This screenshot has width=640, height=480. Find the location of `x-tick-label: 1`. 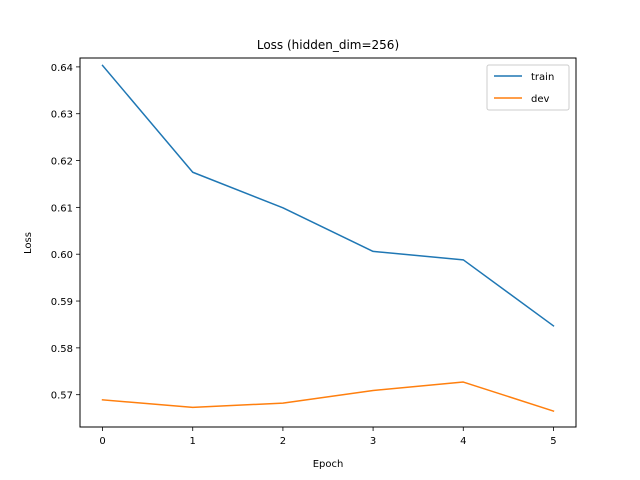

x-tick-label: 1 is located at coordinates (193, 441).